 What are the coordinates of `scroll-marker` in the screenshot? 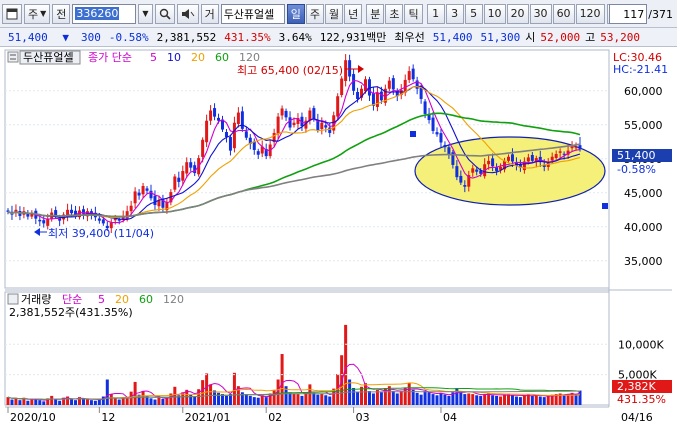 It's located at (605, 206).